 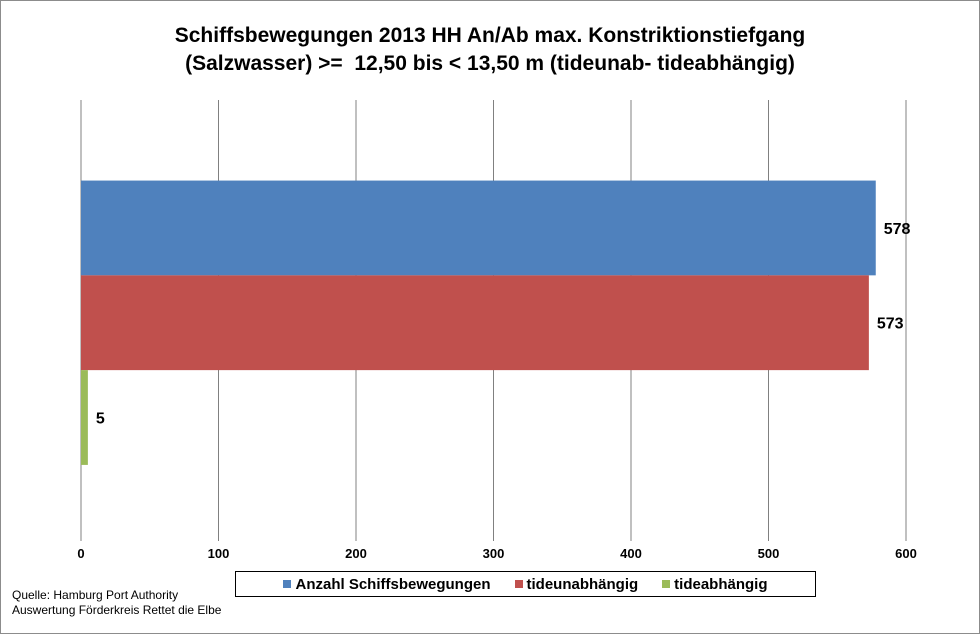 I want to click on source-line-1: Quelle: Hamburg Port Authority, so click(x=95, y=595).